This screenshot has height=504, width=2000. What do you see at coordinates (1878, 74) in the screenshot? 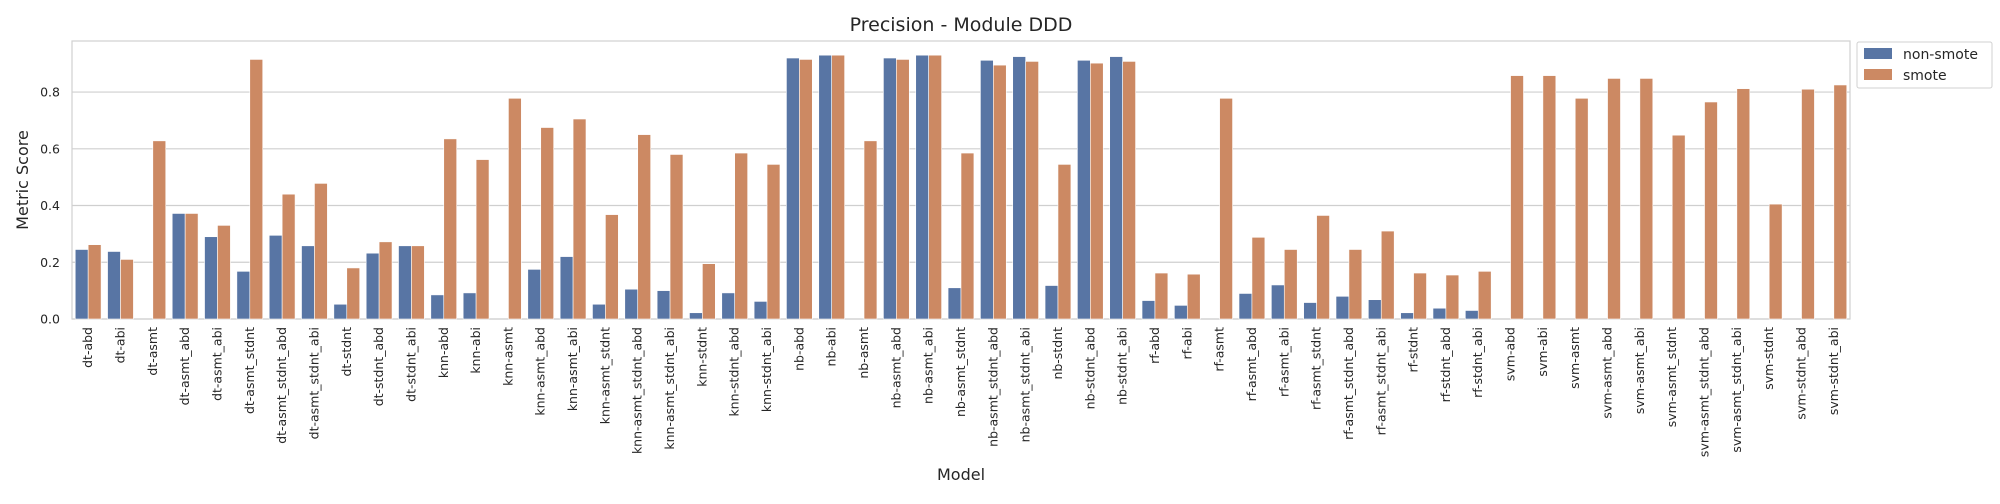
I see `legend-swatch-smote` at bounding box center [1878, 74].